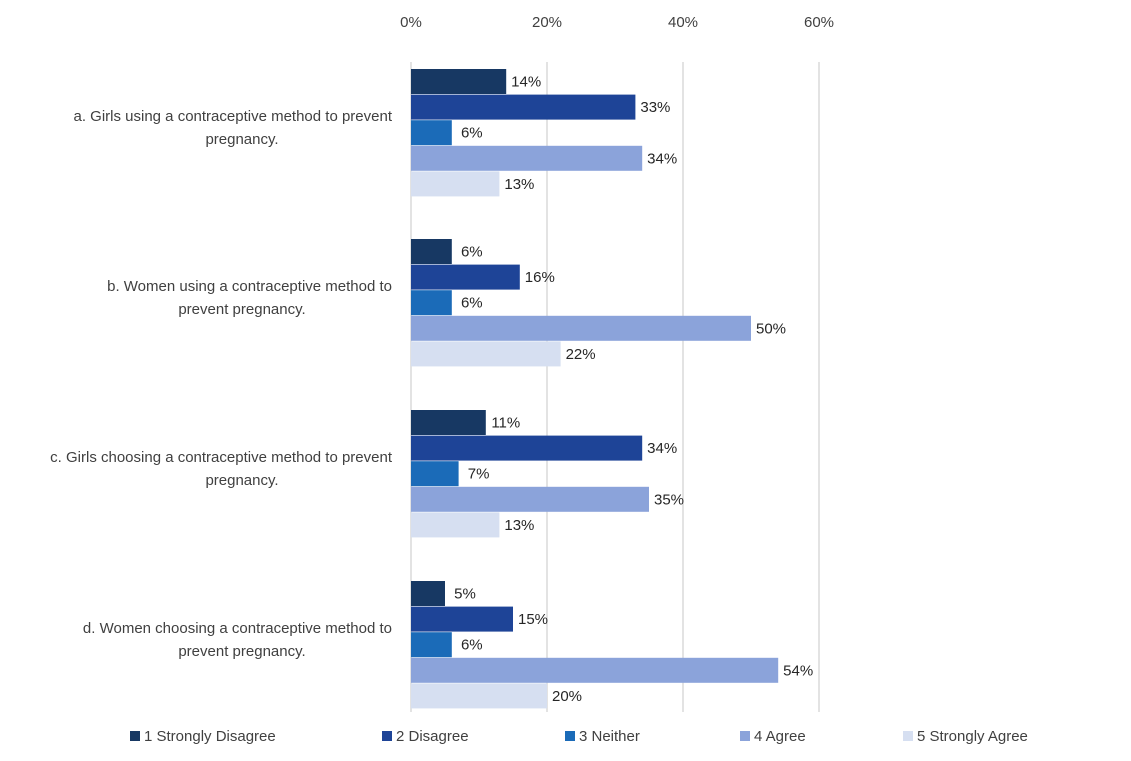 This screenshot has width=1131, height=761. What do you see at coordinates (581, 354) in the screenshot?
I see `data-label: 22%` at bounding box center [581, 354].